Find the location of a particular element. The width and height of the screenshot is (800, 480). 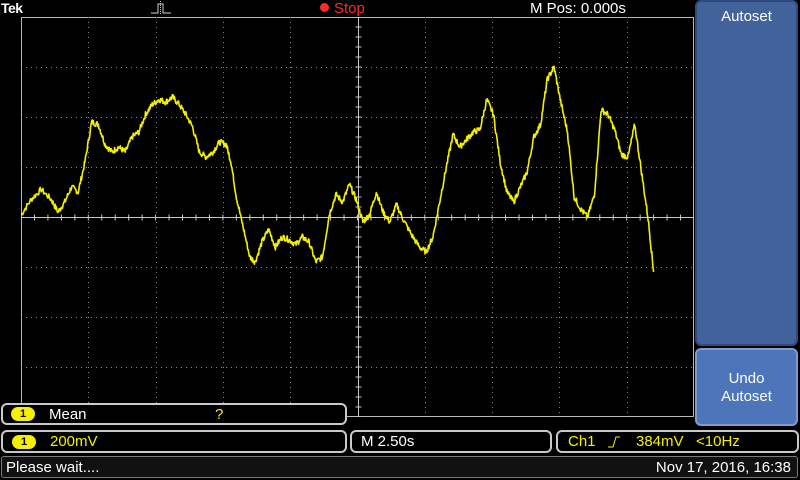

date-time: Nov 17, 2016, 16:38 is located at coordinates (723, 467).